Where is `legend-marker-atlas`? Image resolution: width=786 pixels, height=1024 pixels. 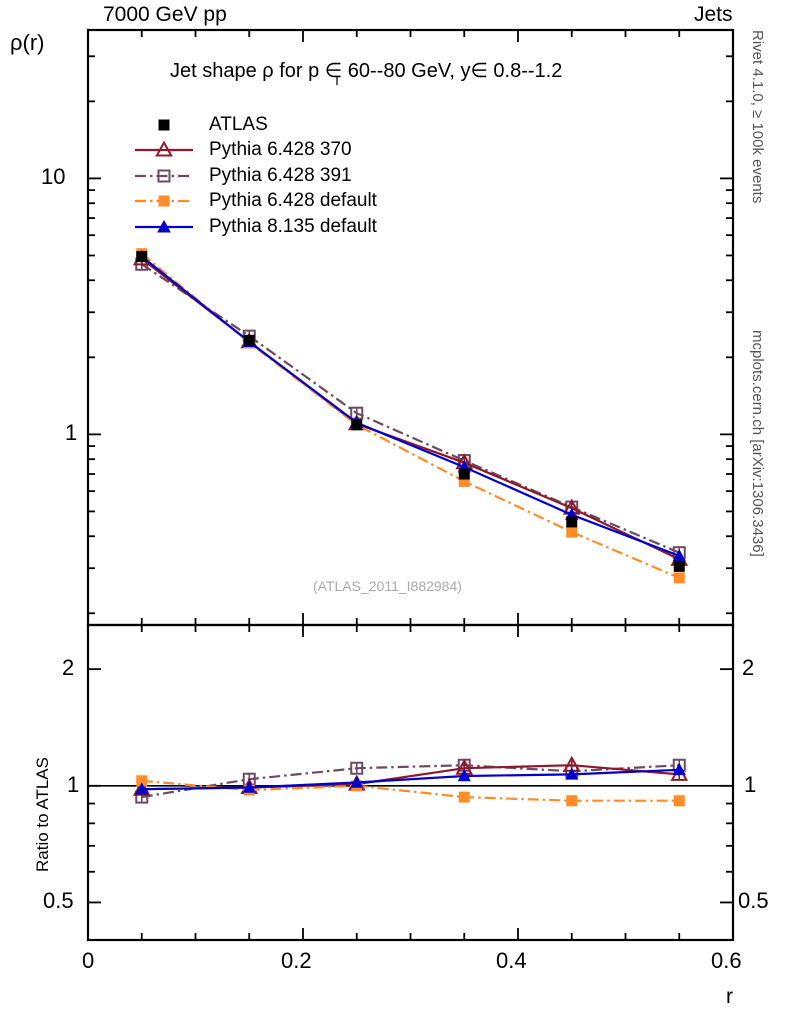
legend-marker-atlas is located at coordinates (164, 125).